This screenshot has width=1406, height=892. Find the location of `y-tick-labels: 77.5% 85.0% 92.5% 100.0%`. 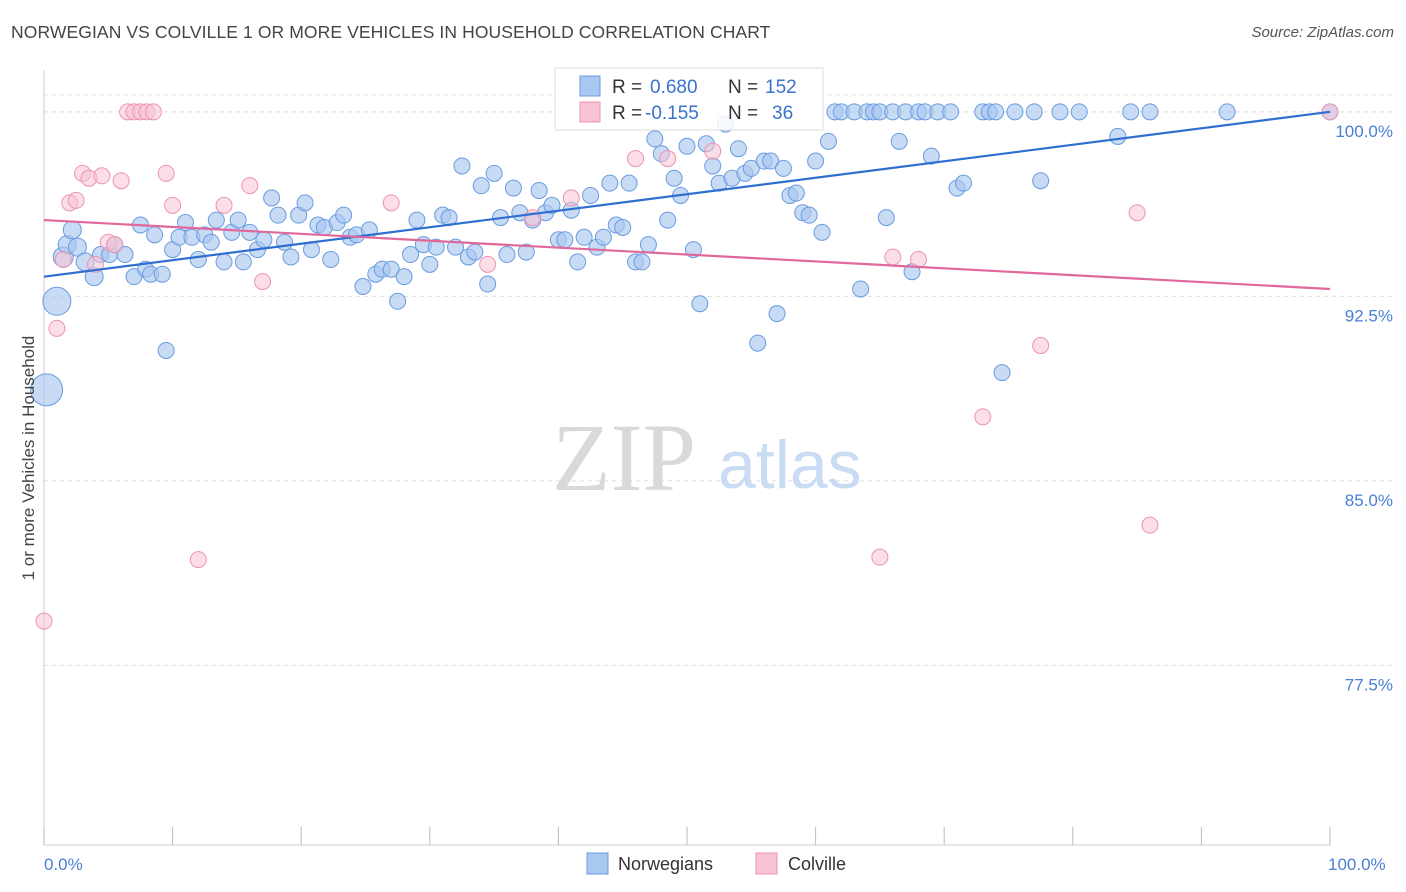

y-tick-labels: 77.5% 85.0% 92.5% 100.0% is located at coordinates (1364, 408).